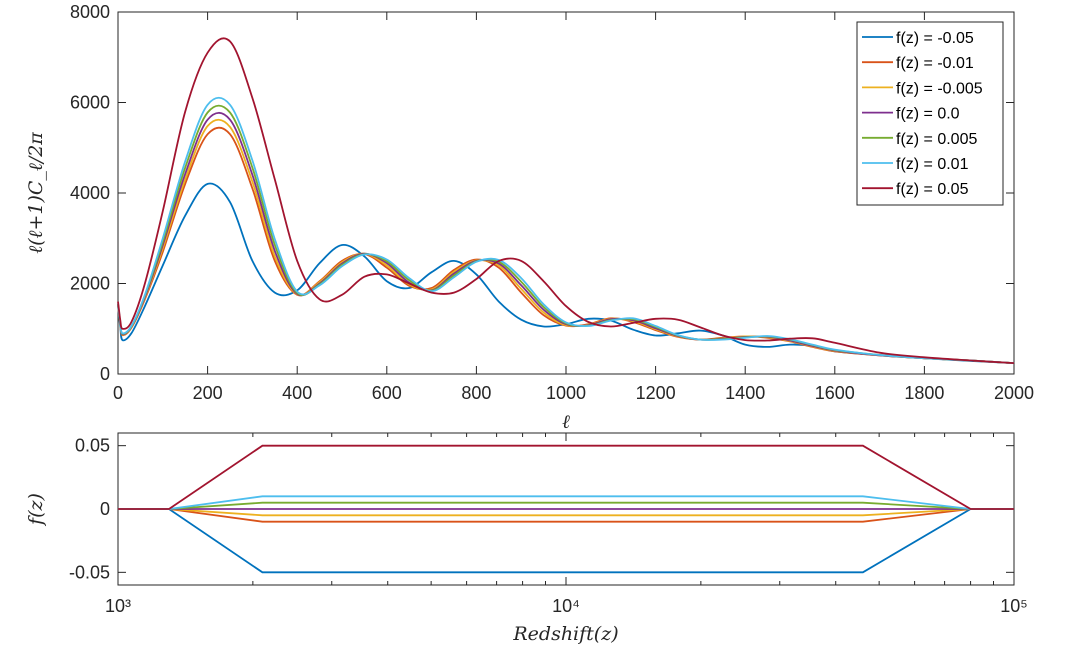  What do you see at coordinates (566, 606) in the screenshot?
I see `bottom-x-tick-label: 10⁴` at bounding box center [566, 606].